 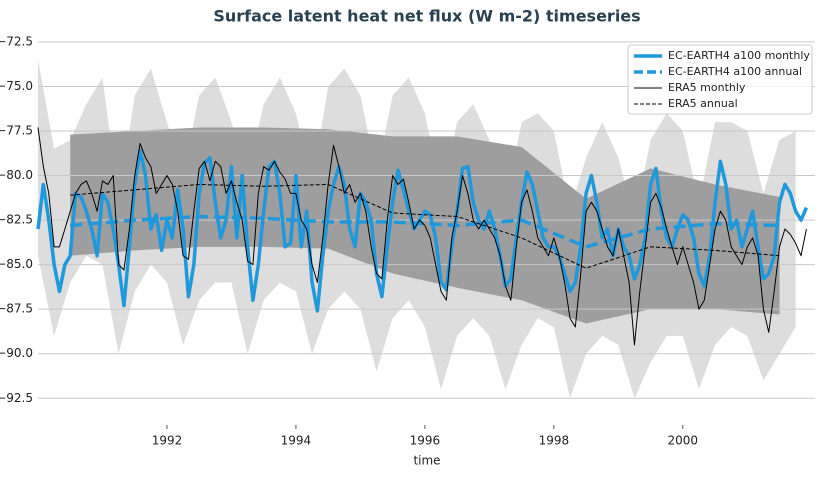 What do you see at coordinates (16, 398) in the screenshot?
I see `y-tick-label: −92.5` at bounding box center [16, 398].